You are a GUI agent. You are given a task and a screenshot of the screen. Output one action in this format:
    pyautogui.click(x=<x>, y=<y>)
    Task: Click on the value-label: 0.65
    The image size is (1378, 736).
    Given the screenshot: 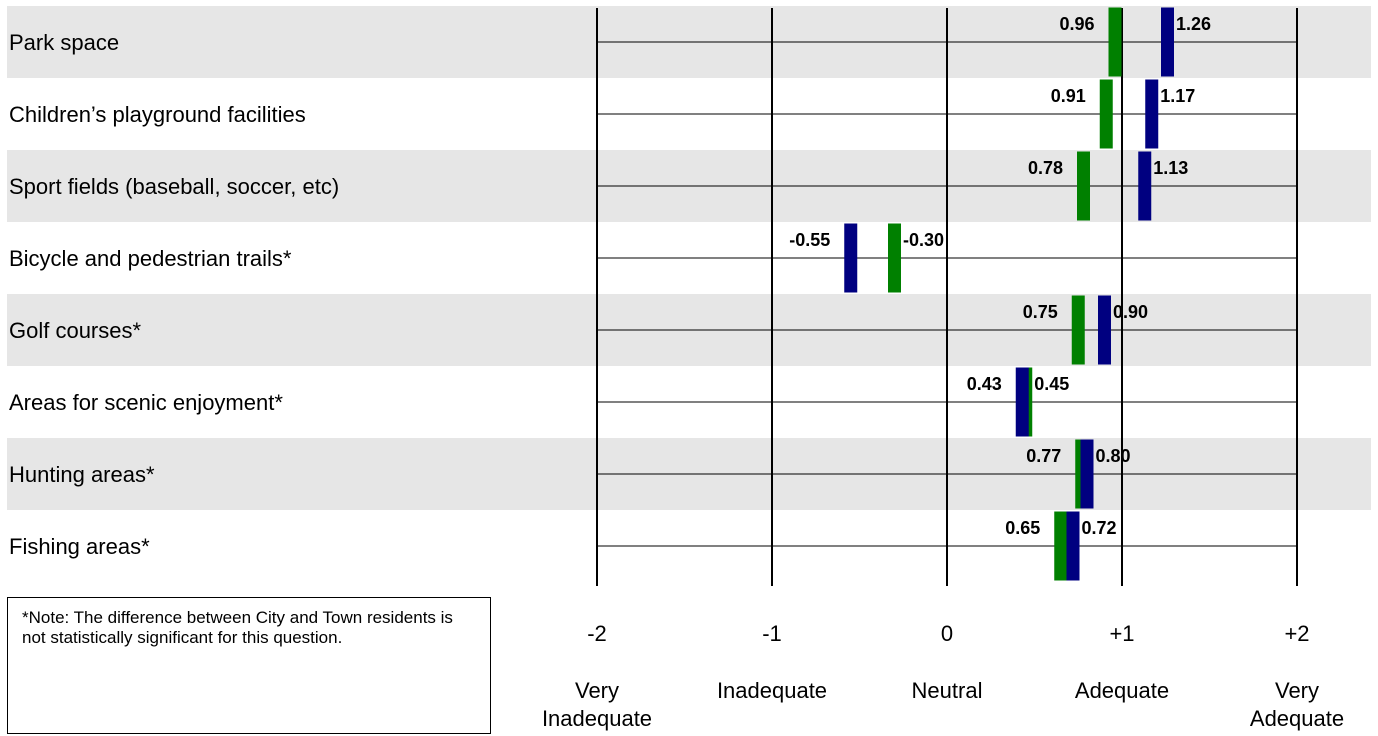 What is the action you would take?
    pyautogui.click(x=1022, y=528)
    